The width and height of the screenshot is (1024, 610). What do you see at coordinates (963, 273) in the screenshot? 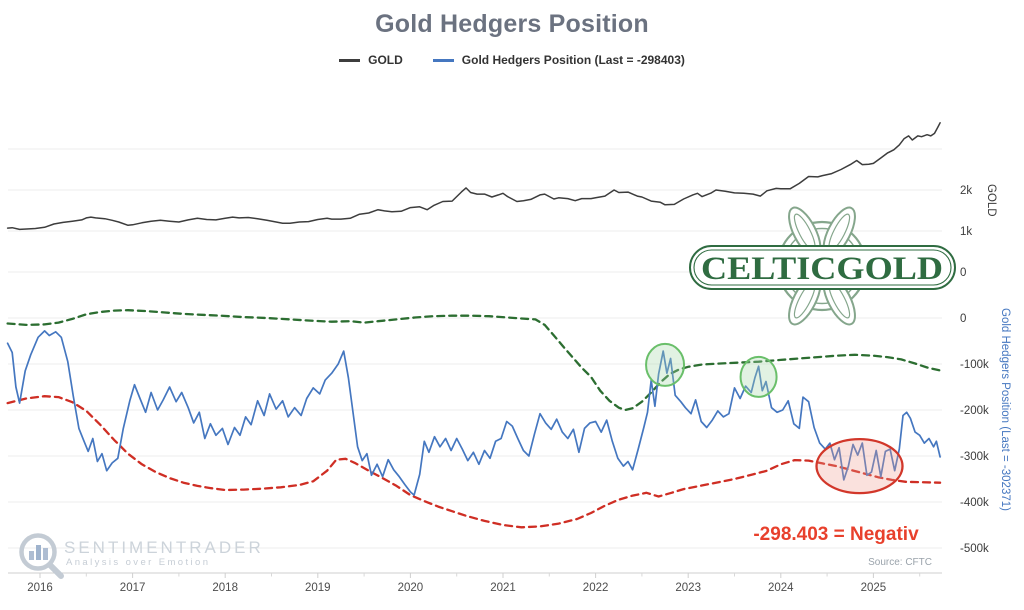
I see `gold-axis-tick-label: 0` at bounding box center [963, 273].